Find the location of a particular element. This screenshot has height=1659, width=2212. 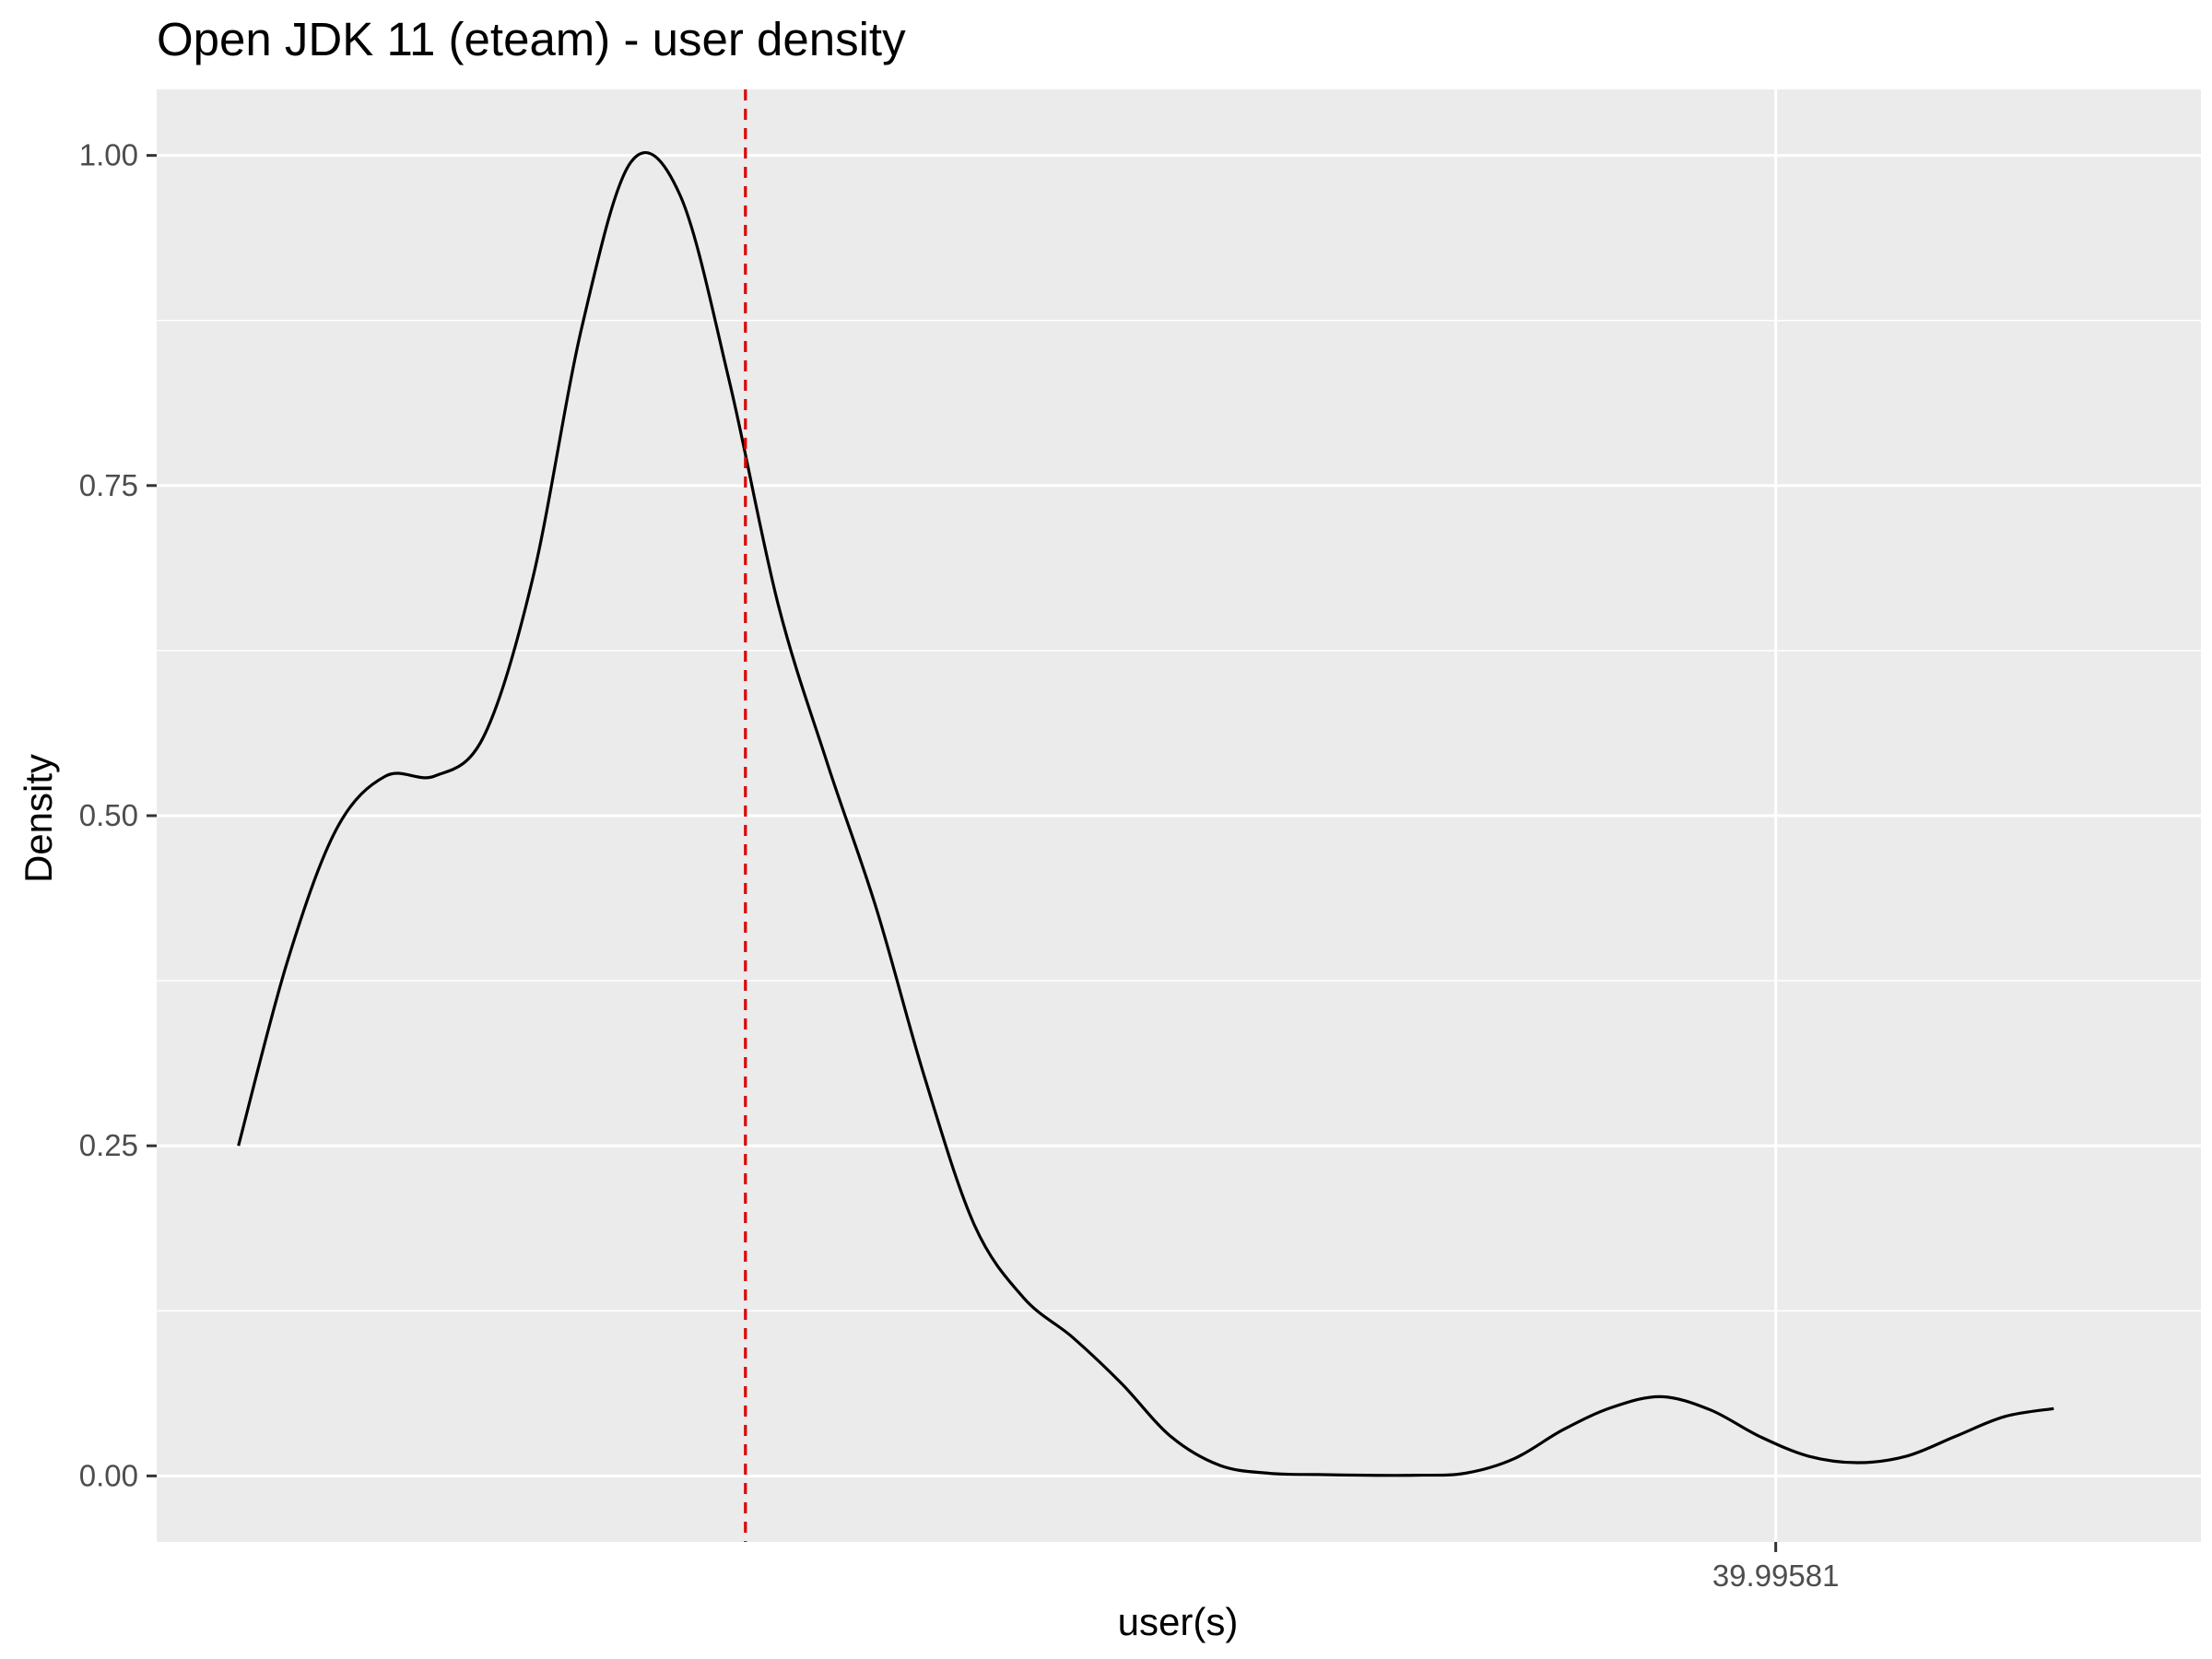

y-tick-label: 1.00 is located at coordinates (108, 155).